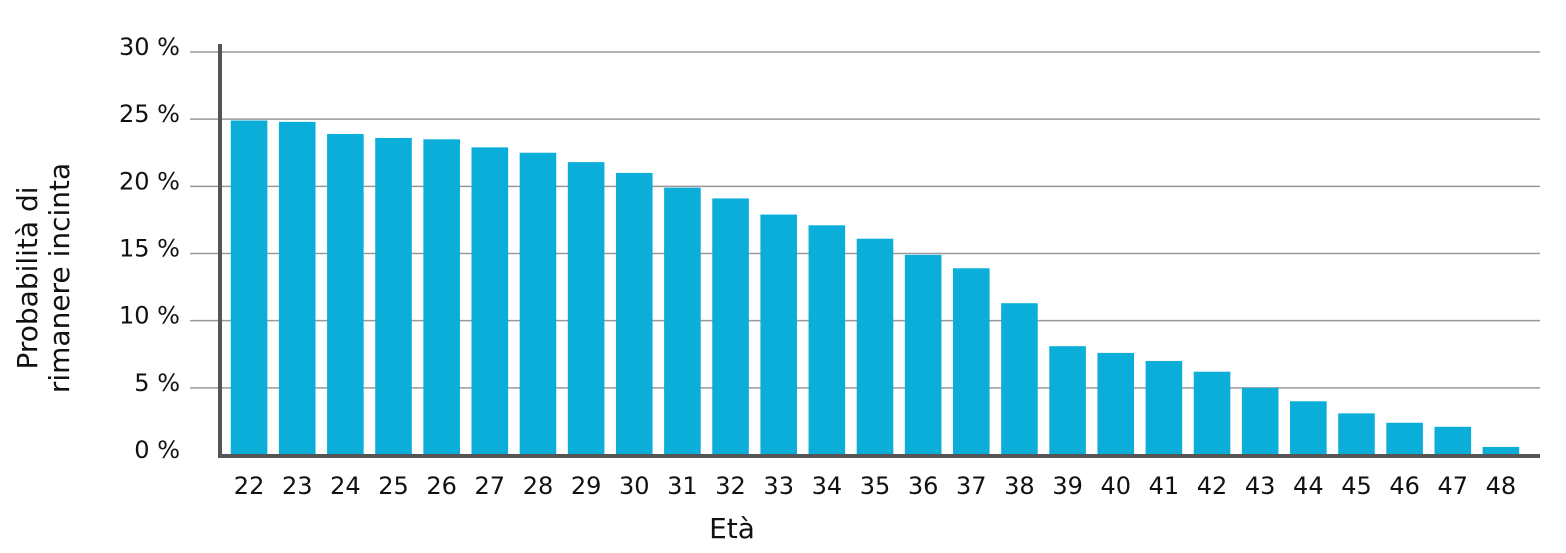 Image resolution: width=1566 pixels, height=553 pixels. What do you see at coordinates (149, 47) in the screenshot?
I see `y-tick-label: 30 %` at bounding box center [149, 47].